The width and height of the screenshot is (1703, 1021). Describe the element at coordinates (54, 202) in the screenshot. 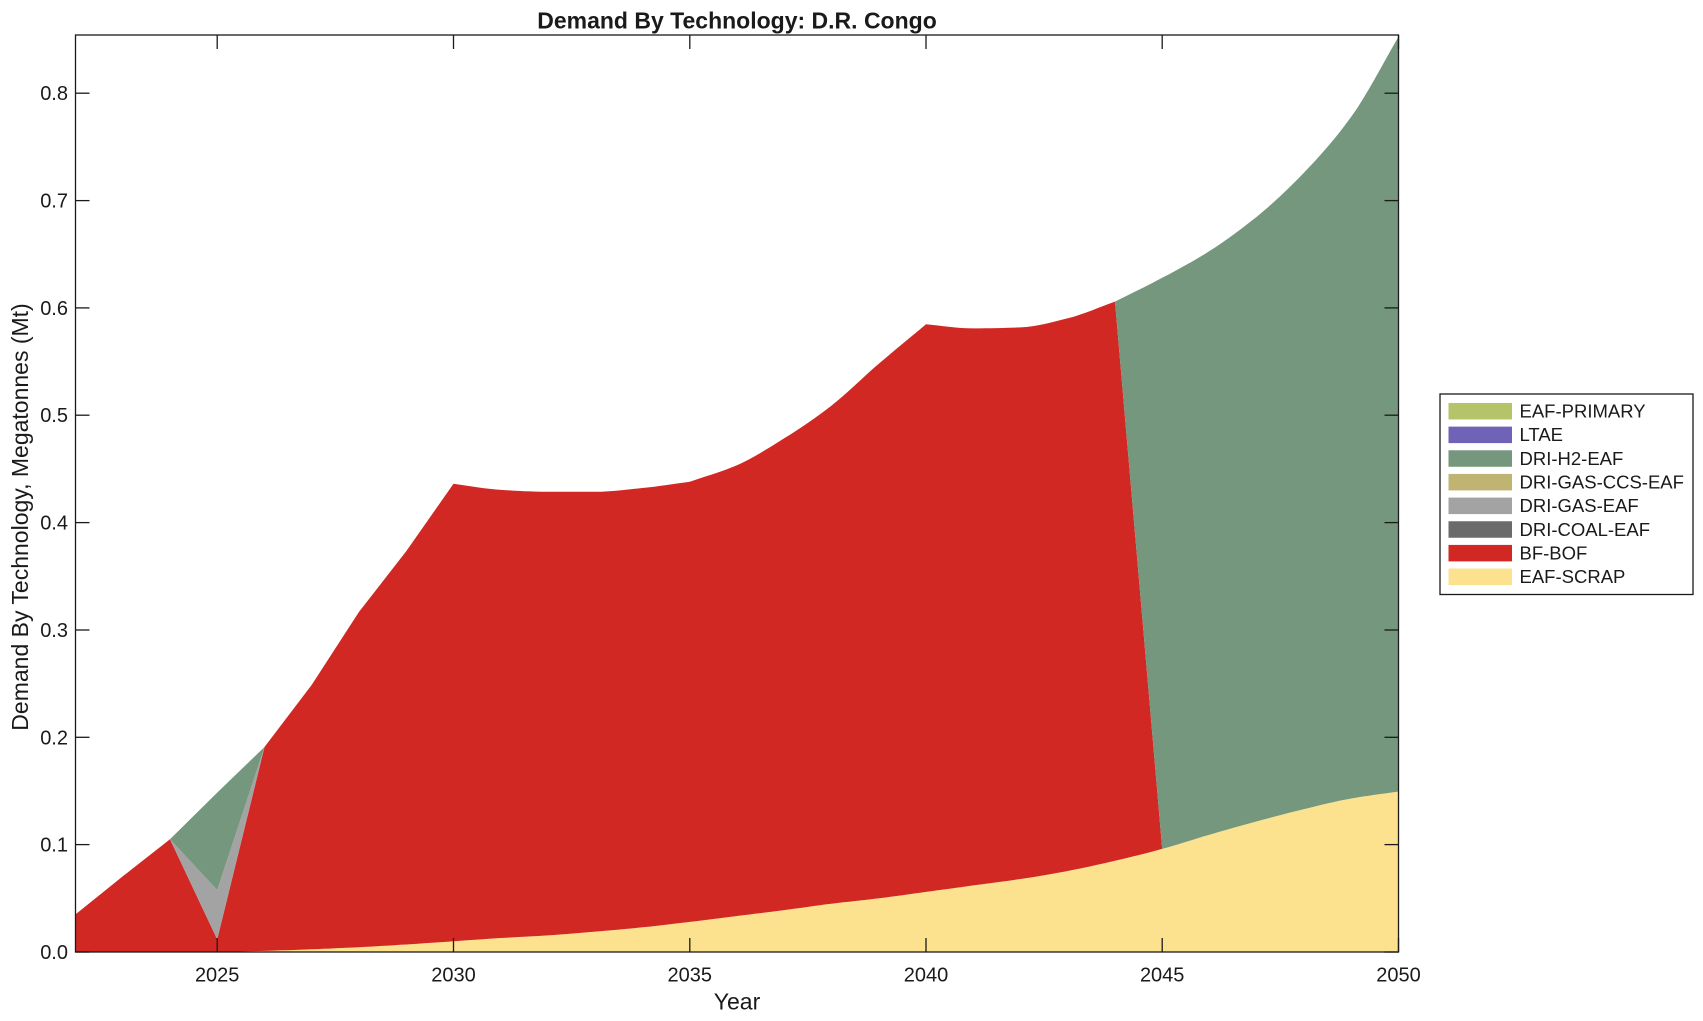

I see `svg-text: 0.7` at that location.